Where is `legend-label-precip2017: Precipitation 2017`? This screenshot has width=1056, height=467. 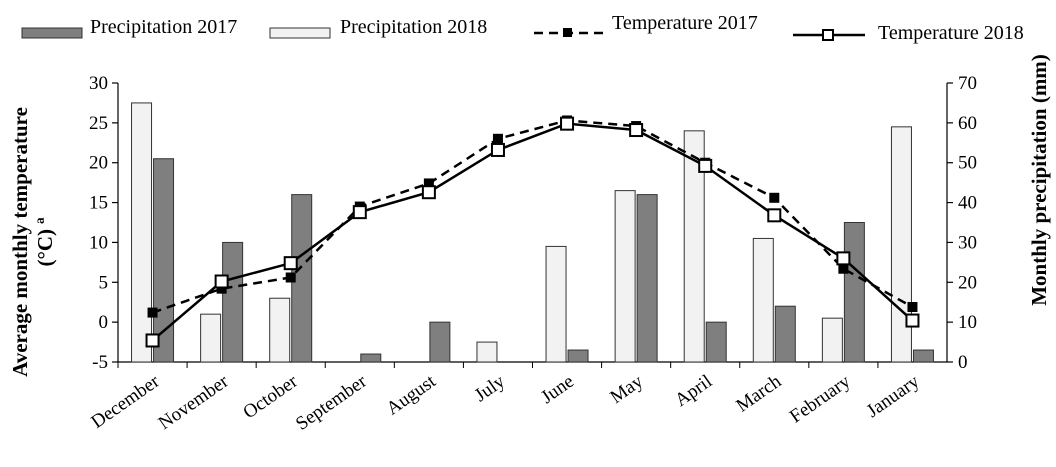 legend-label-precip2017: Precipitation 2017 is located at coordinates (163, 27).